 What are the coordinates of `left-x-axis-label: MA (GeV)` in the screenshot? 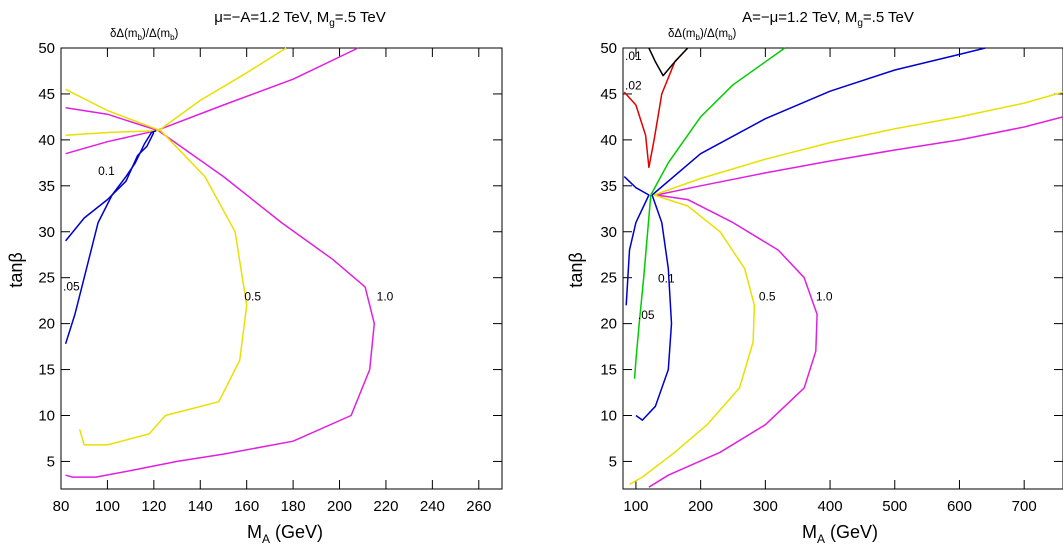 It's located at (285, 534).